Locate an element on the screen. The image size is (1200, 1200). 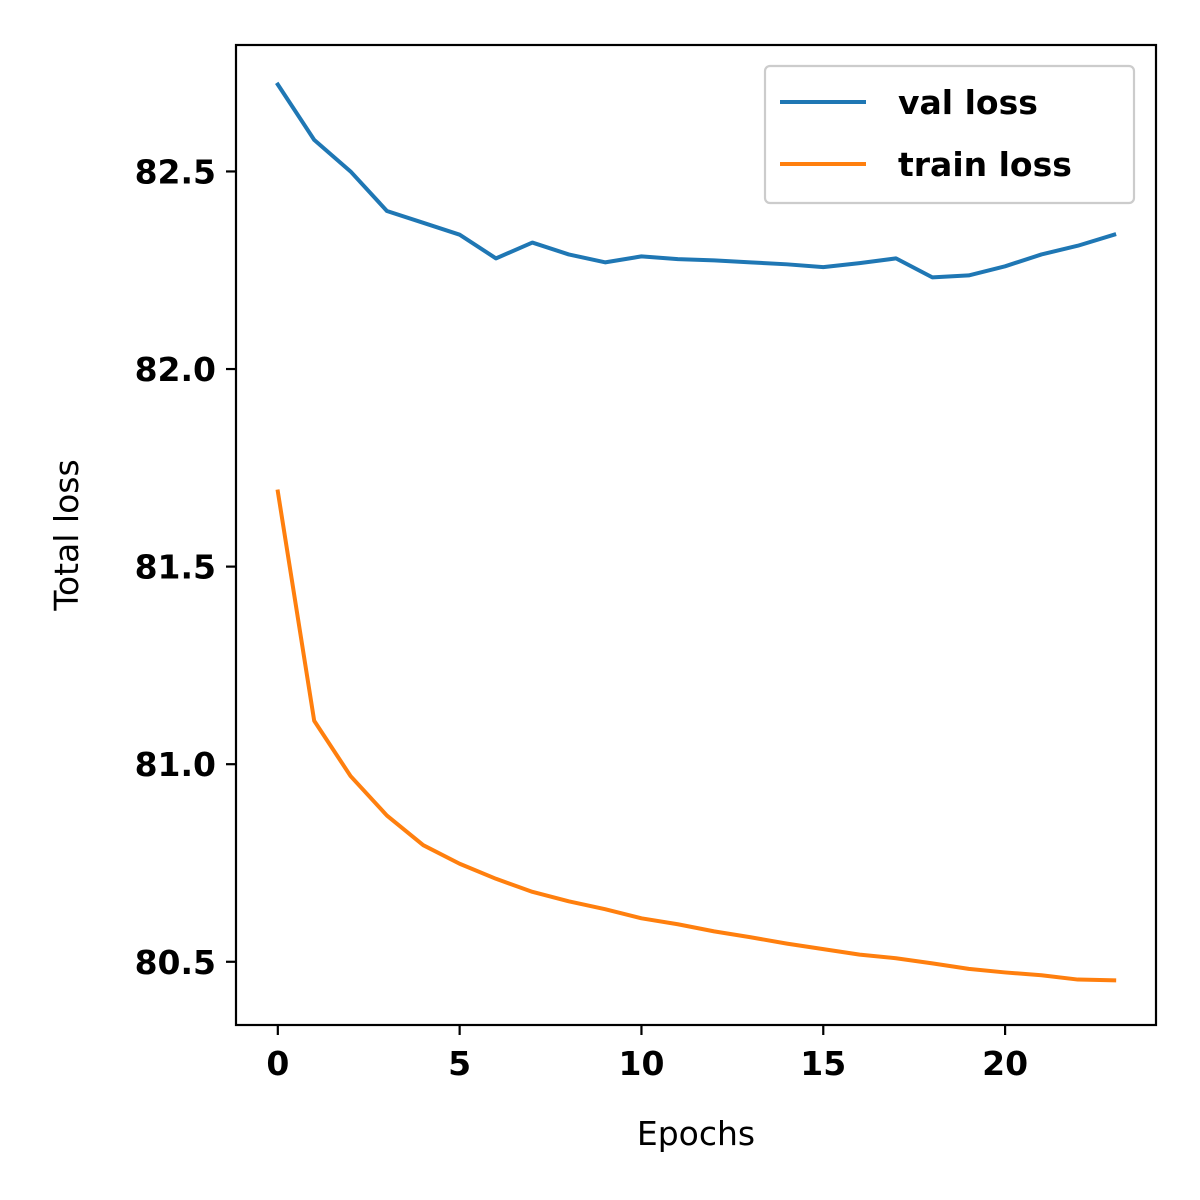
legend-label-train-loss: train loss is located at coordinates (985, 164).